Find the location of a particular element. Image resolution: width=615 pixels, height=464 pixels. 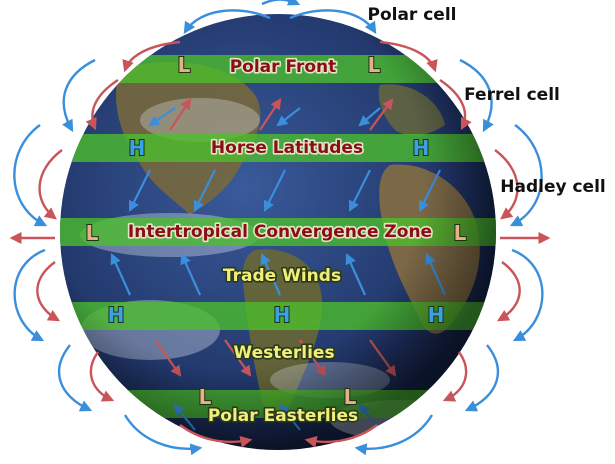

itcz-label: Intertropical Convergence Zone is located at coordinates (280, 232).